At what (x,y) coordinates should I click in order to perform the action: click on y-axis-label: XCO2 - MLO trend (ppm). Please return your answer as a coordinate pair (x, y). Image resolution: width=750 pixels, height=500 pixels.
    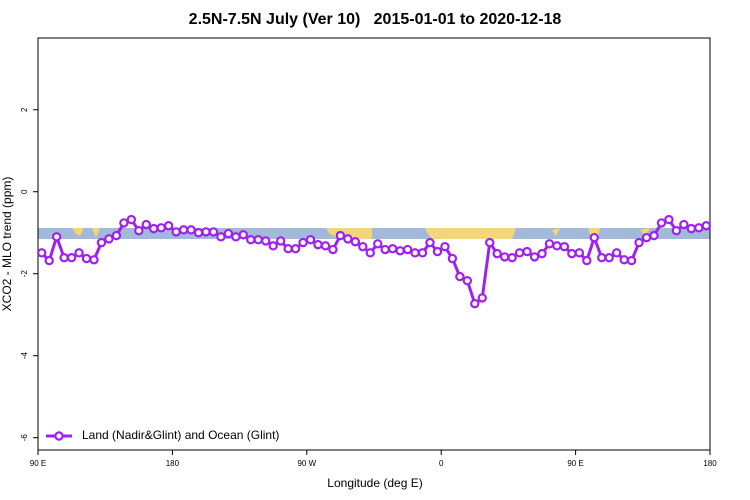
    Looking at the image, I should click on (7, 244).